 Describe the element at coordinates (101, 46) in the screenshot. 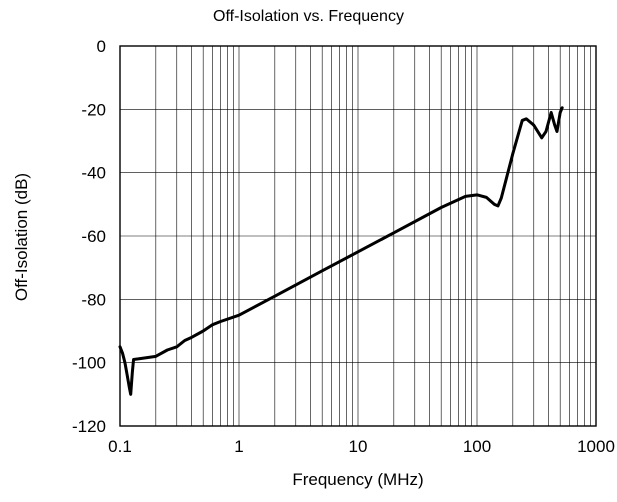

I see `y-tick-label: 0` at that location.